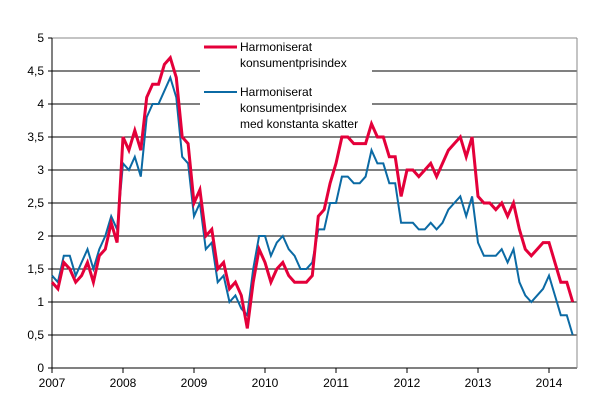  Describe the element at coordinates (40, 104) in the screenshot. I see `y-tick-label: 4` at that location.